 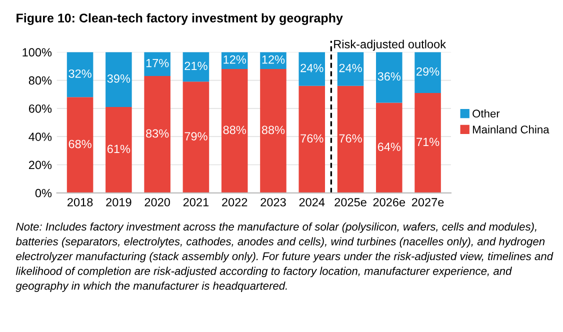 I want to click on x-tick-label: 2019, so click(x=119, y=202).